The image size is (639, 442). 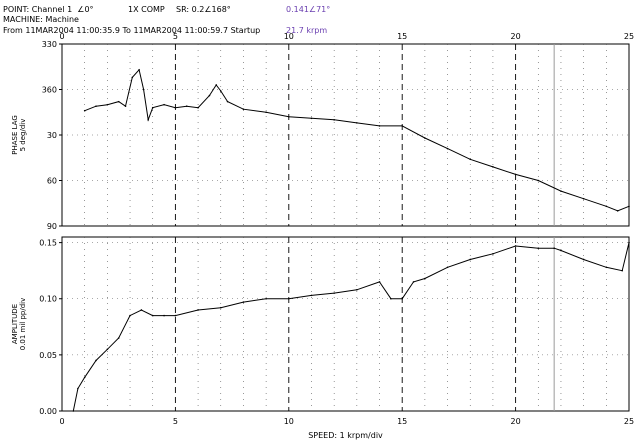 What do you see at coordinates (15, 324) in the screenshot?
I see `amplitude-y-axis-label: AMPLITUDE` at bounding box center [15, 324].